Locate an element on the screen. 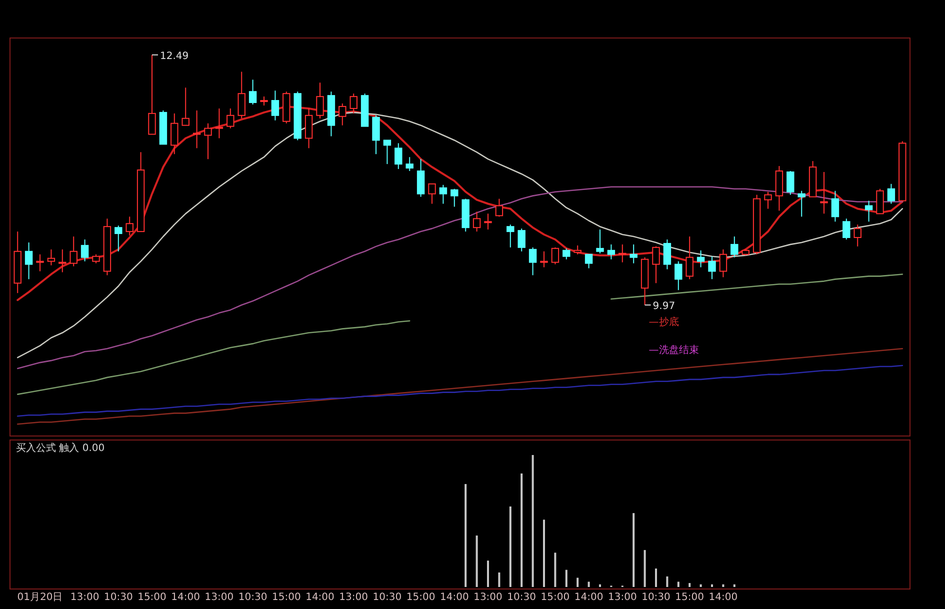  annotation: —洗盘结束 is located at coordinates (673, 350).